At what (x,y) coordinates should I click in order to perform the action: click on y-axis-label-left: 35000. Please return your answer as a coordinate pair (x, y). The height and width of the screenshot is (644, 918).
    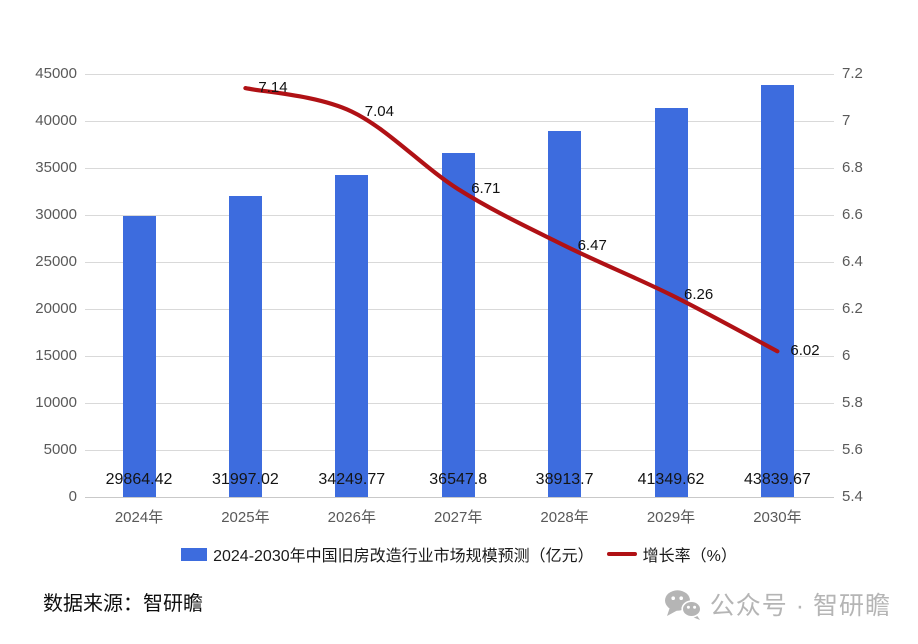
    Looking at the image, I should click on (56, 167).